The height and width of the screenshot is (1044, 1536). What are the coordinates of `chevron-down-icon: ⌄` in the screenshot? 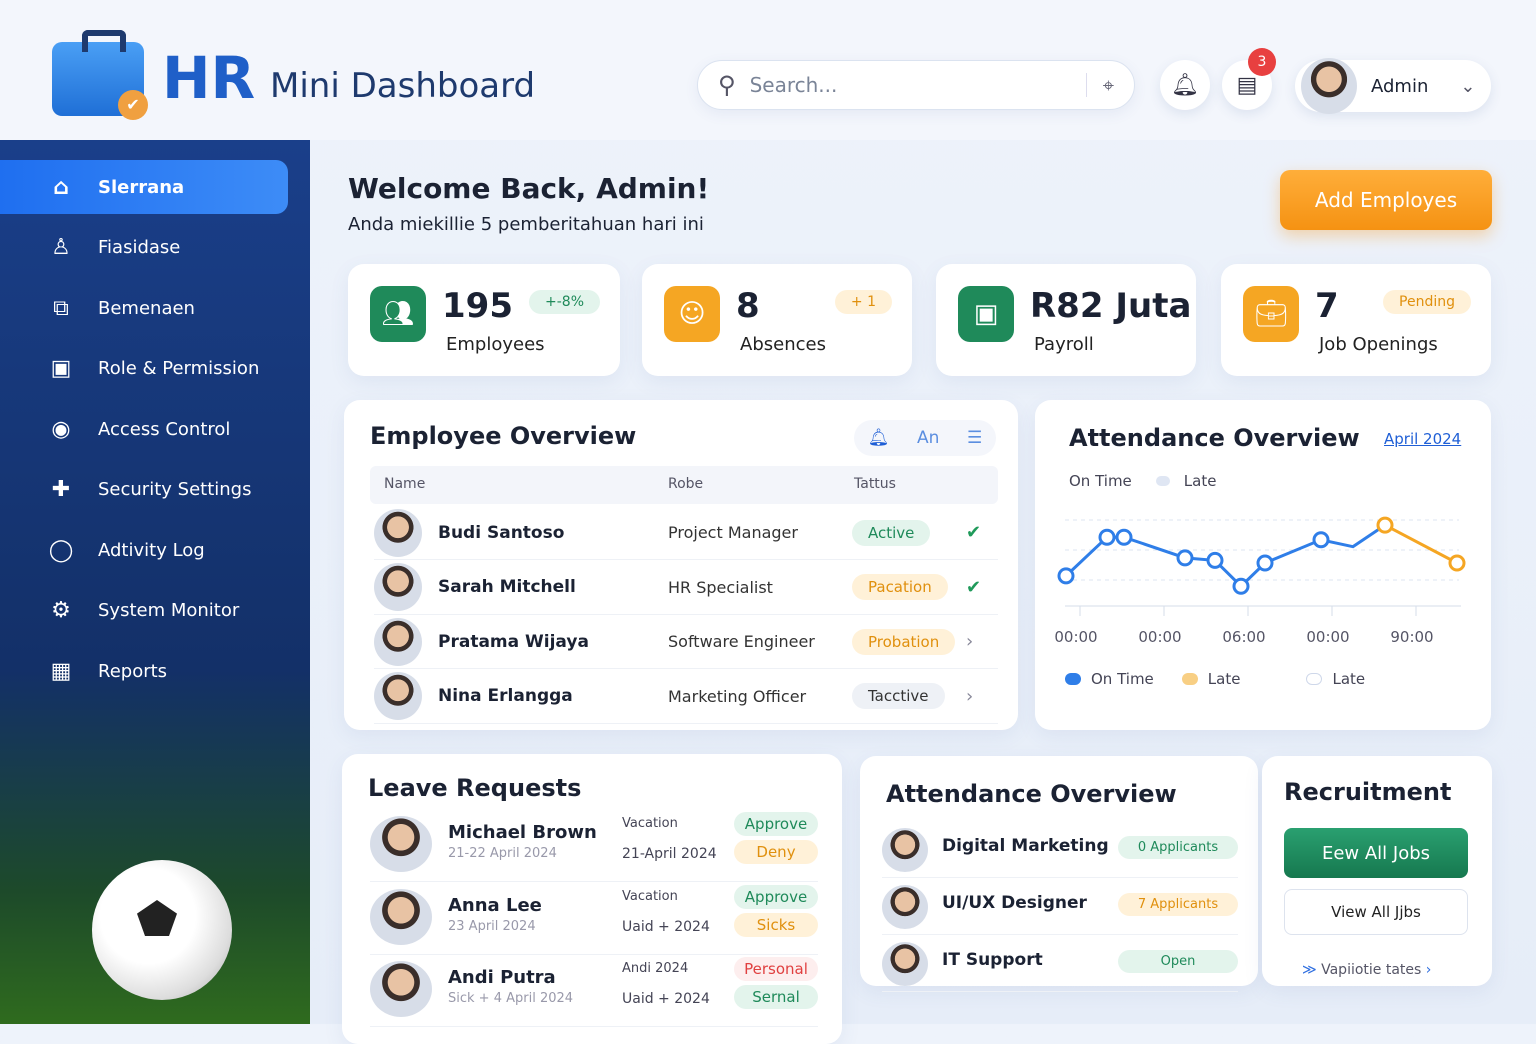 It's located at (1468, 86).